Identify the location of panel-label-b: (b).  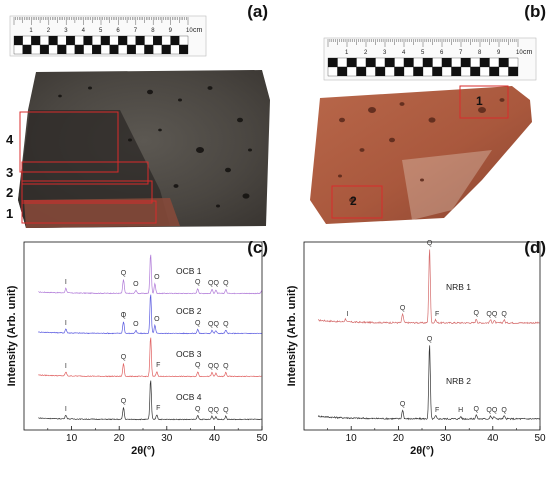
(535, 11).